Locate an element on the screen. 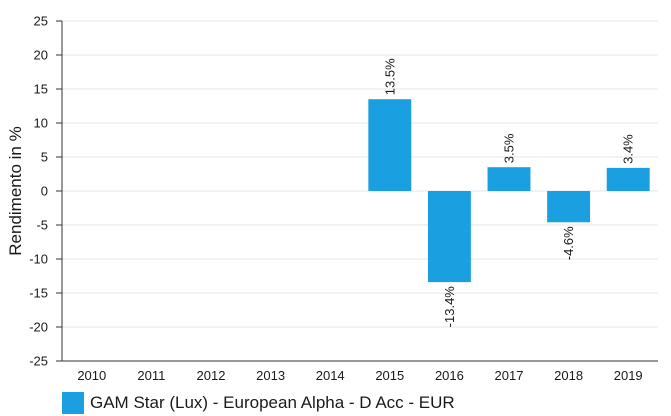 This screenshot has width=671, height=416. y-tick-label: 20 is located at coordinates (41, 55).